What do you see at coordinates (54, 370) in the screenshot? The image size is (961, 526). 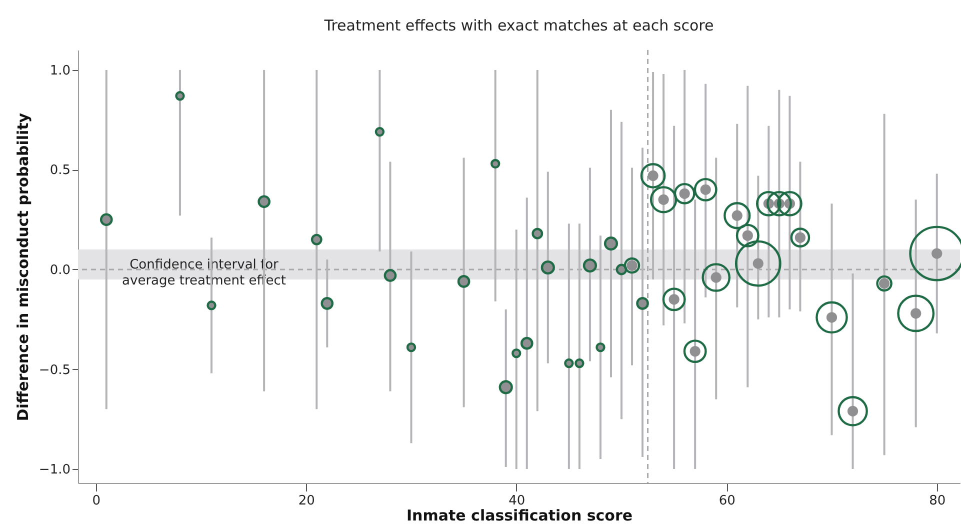 I see `y-tick-label: −0.5` at bounding box center [54, 370].